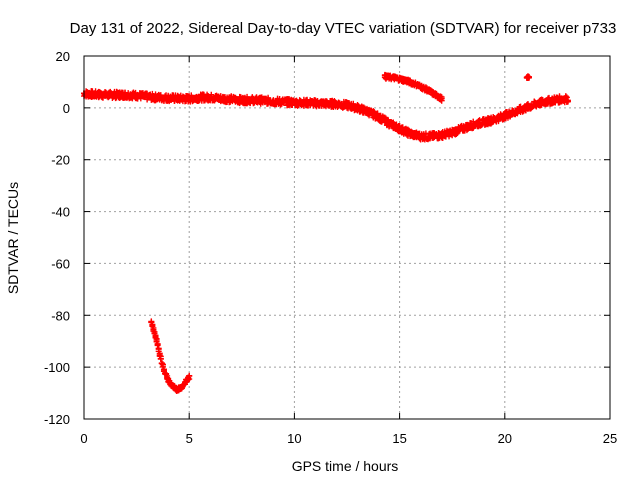 Image resolution: width=640 pixels, height=480 pixels. I want to click on y-tick-label: 20, so click(63, 56).